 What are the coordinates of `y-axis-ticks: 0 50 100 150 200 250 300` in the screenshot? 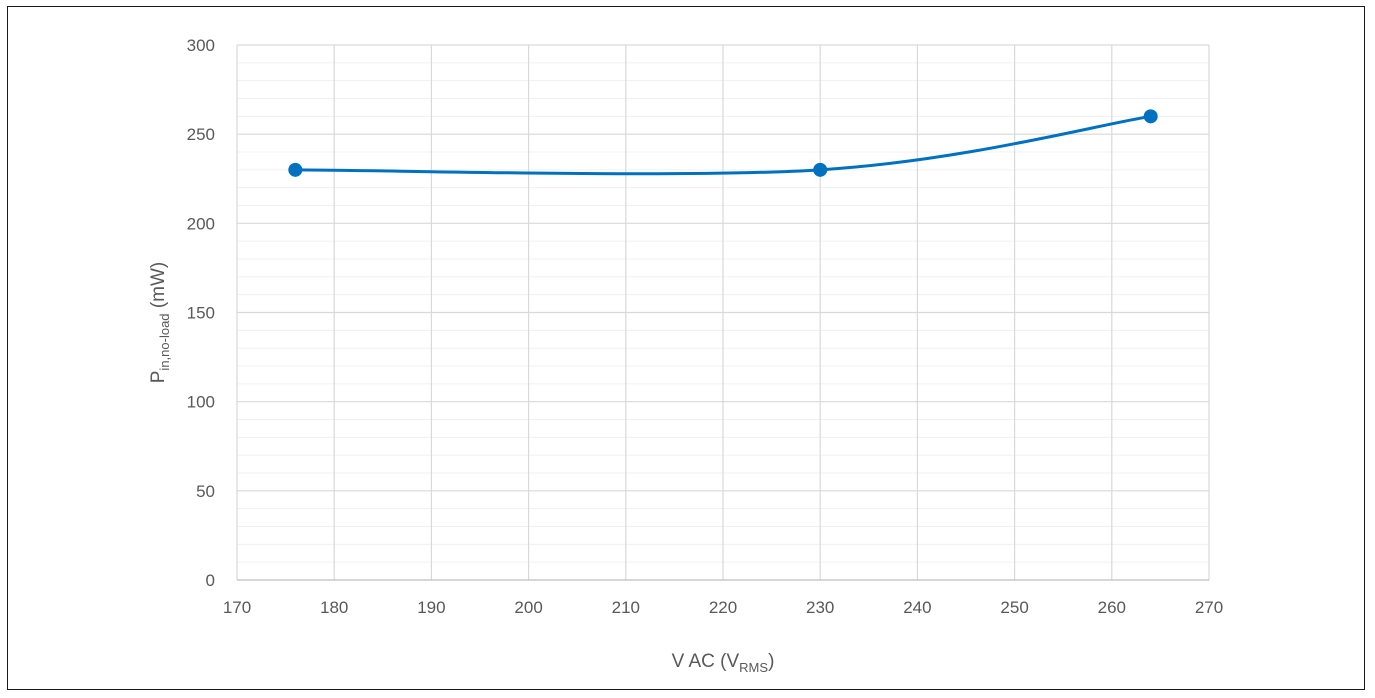 It's located at (201, 313).